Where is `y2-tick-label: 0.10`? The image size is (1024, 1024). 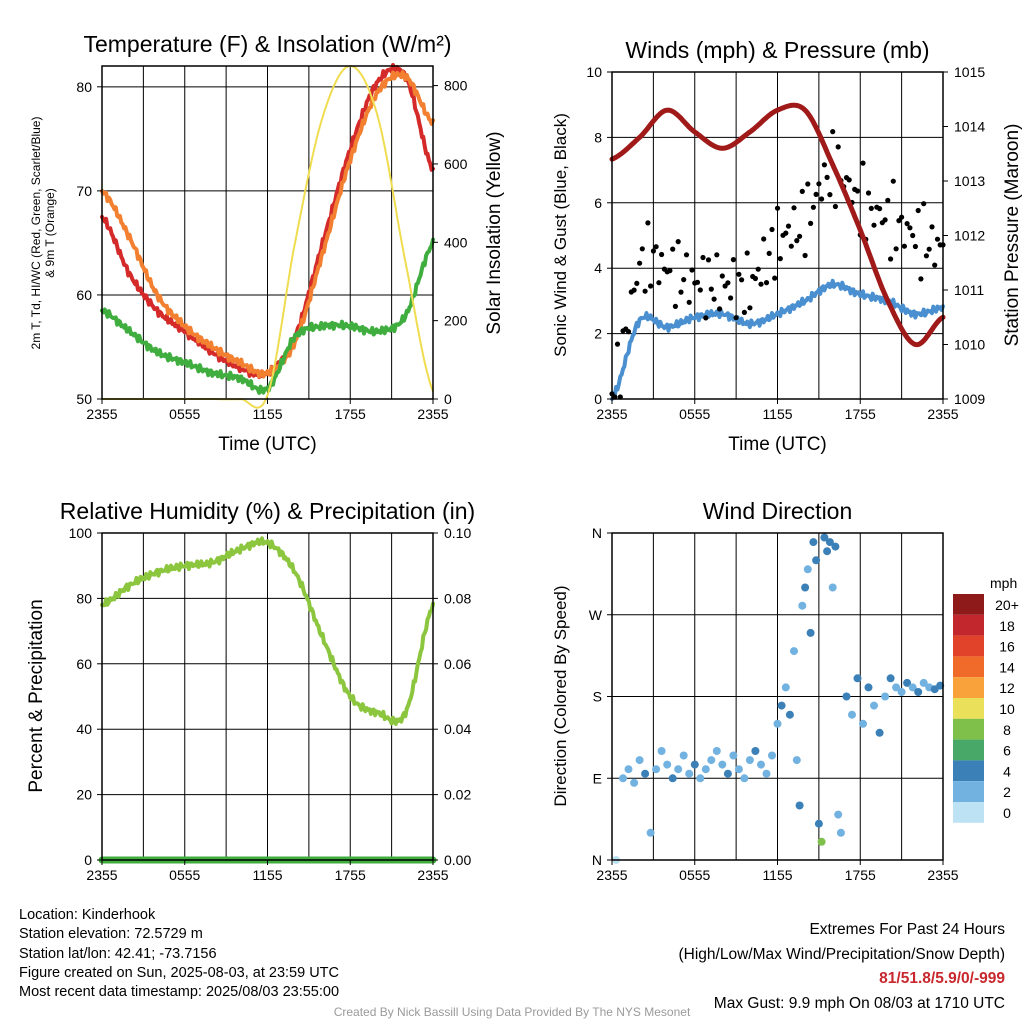 y2-tick-label: 0.10 is located at coordinates (457, 533).